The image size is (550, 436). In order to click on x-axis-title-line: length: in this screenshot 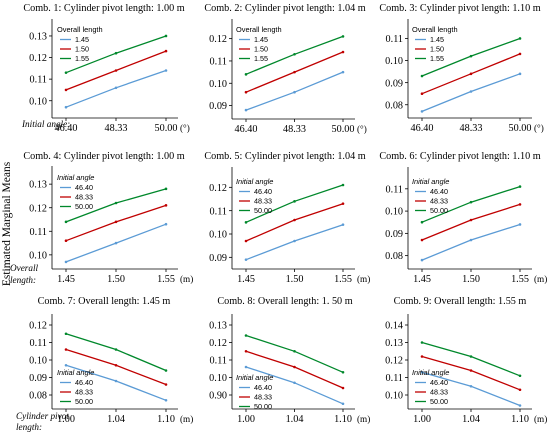, I will do `click(29, 427)`.